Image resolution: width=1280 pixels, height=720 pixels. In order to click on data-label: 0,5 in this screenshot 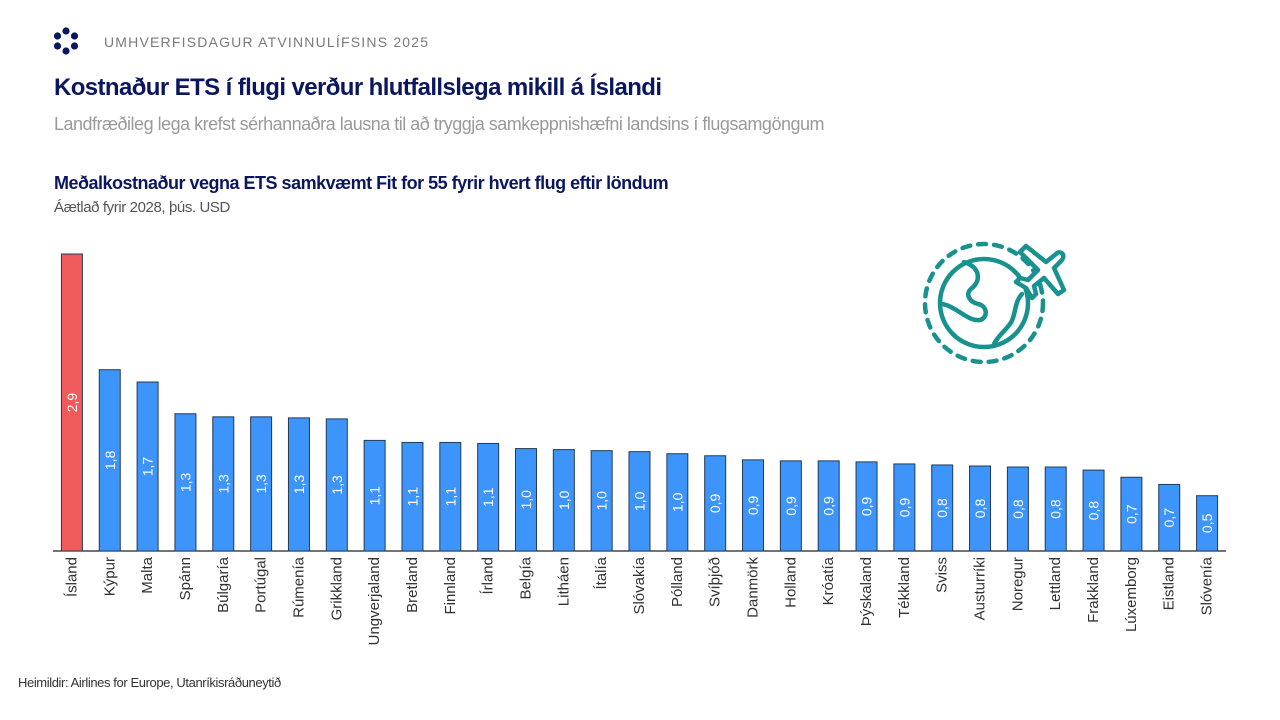, I will do `click(1207, 523)`.